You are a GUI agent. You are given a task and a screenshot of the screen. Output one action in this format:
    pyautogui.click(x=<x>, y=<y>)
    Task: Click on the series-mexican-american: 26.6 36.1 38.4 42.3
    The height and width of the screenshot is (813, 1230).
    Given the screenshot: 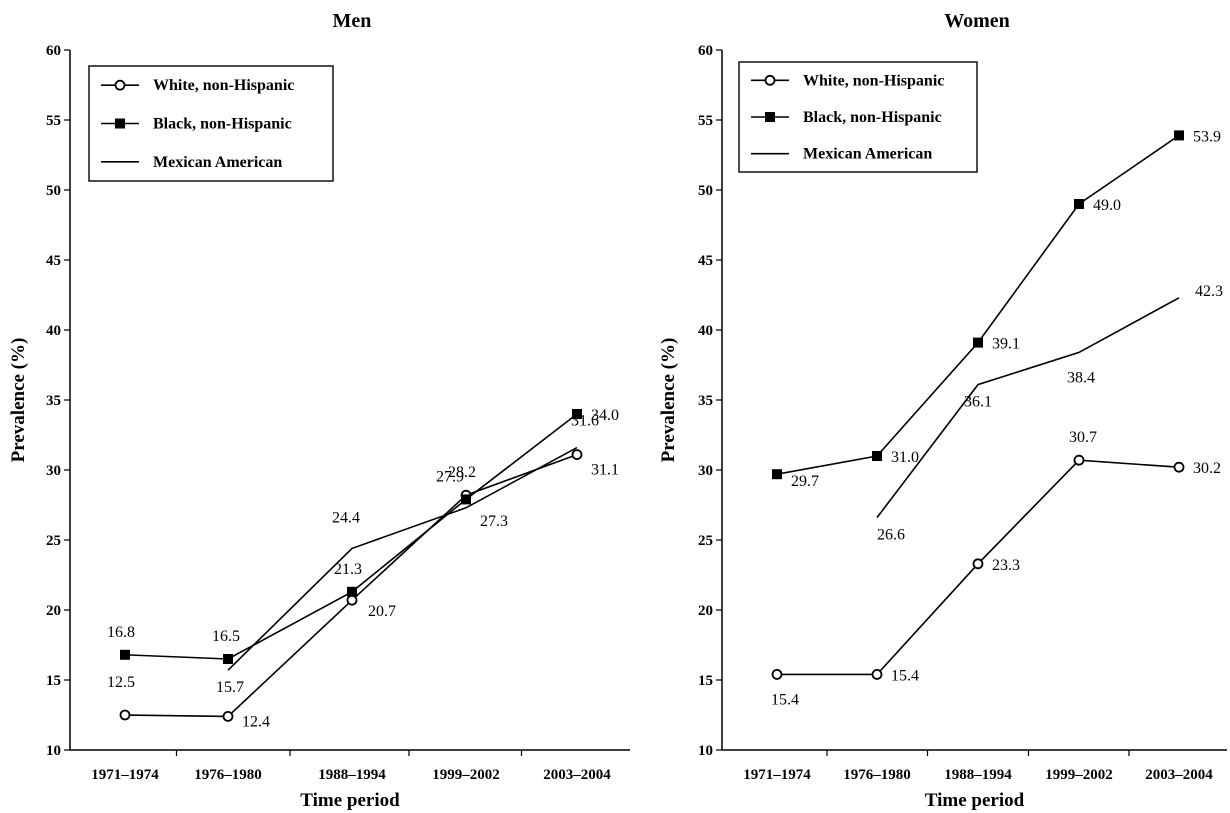 What is the action you would take?
    pyautogui.click(x=1049, y=413)
    